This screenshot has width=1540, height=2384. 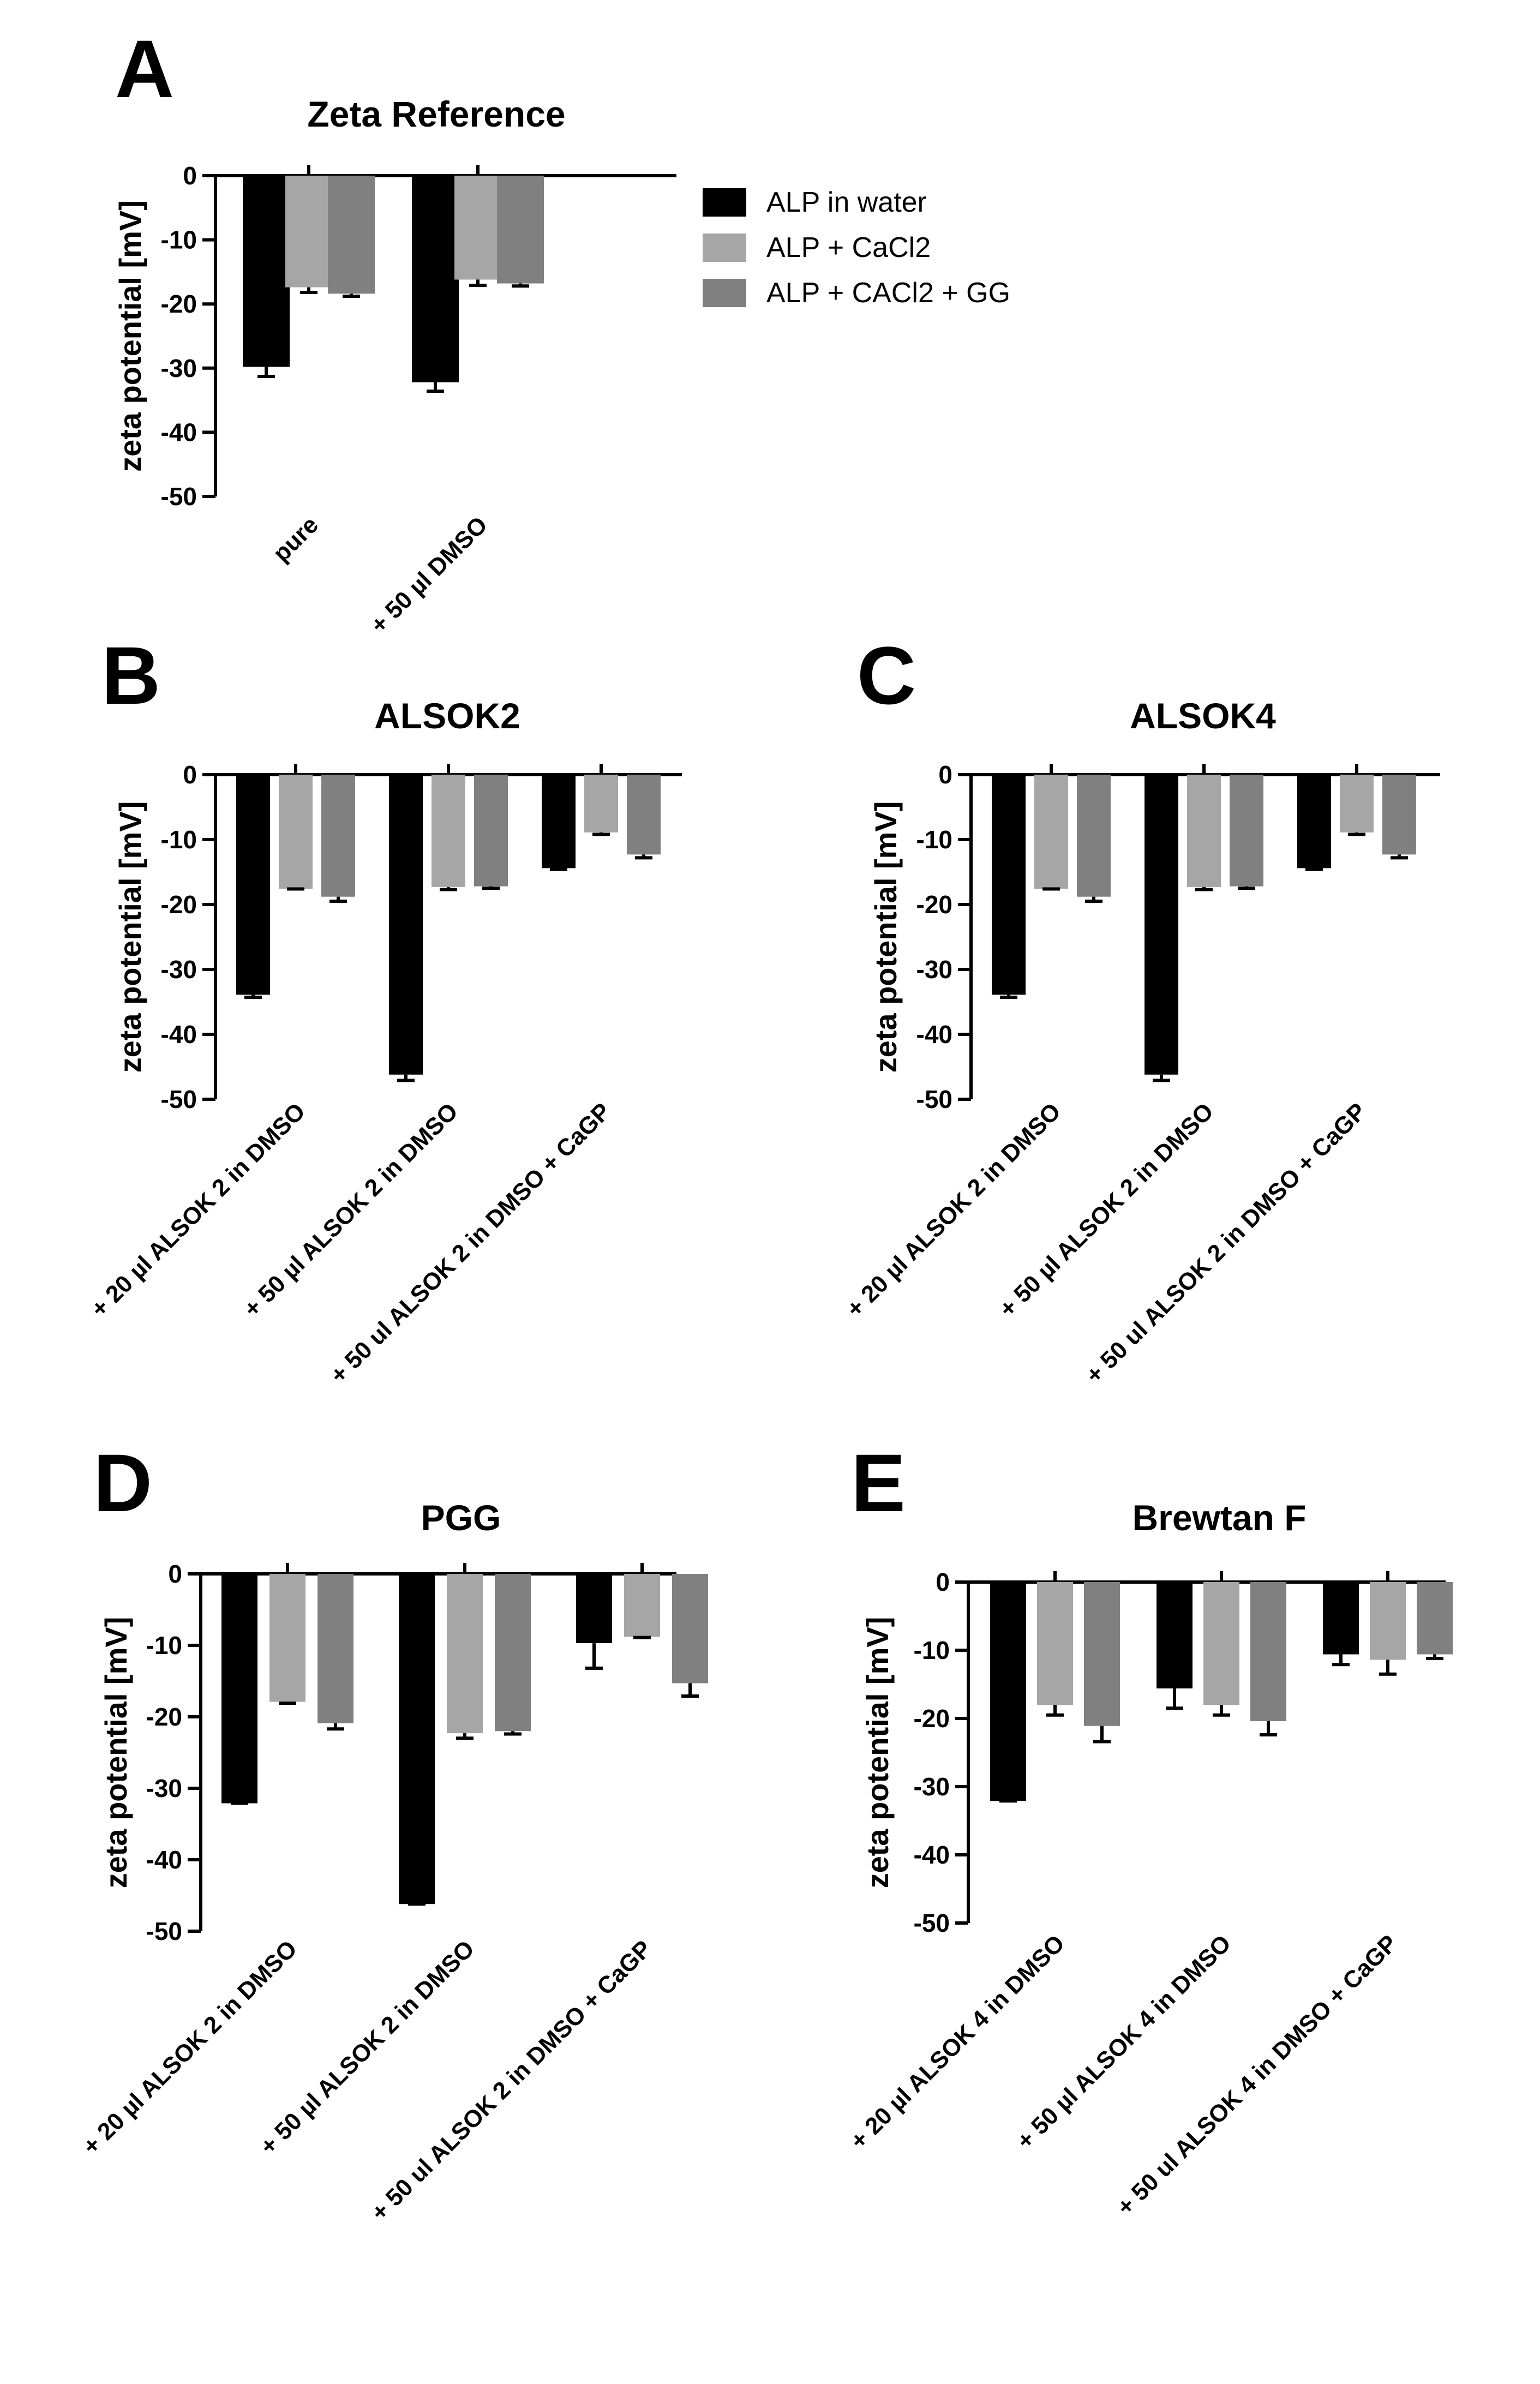 What do you see at coordinates (447, 716) in the screenshot?
I see `chart-title: ALSOK2` at bounding box center [447, 716].